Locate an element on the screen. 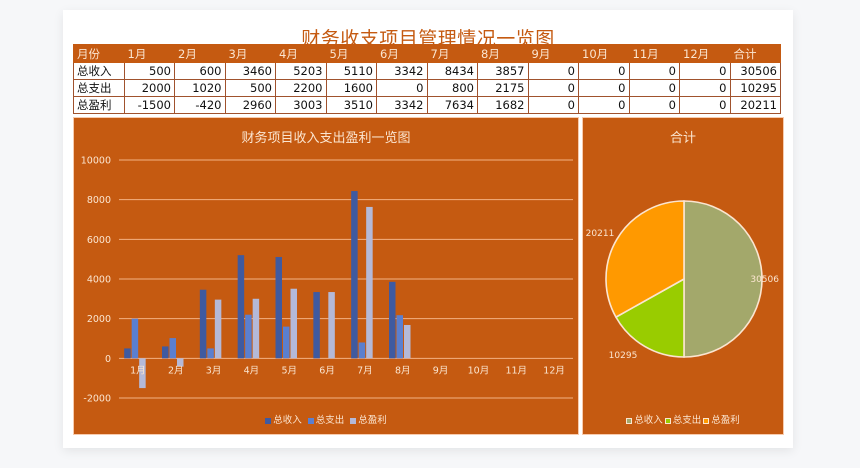 This screenshot has width=860, height=468. x-tick-label: 1月 is located at coordinates (138, 370).